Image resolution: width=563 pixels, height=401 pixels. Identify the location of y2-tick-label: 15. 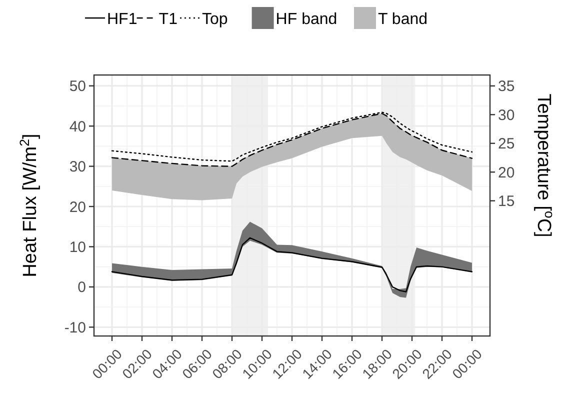
(506, 201).